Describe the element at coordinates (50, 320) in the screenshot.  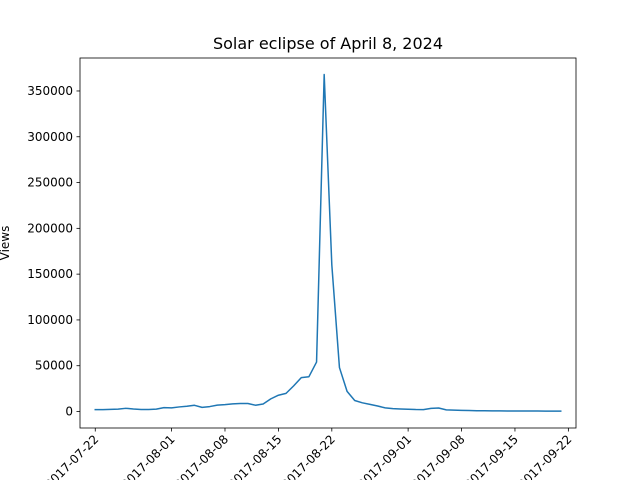
I see `y-tick-label: 100000` at that location.